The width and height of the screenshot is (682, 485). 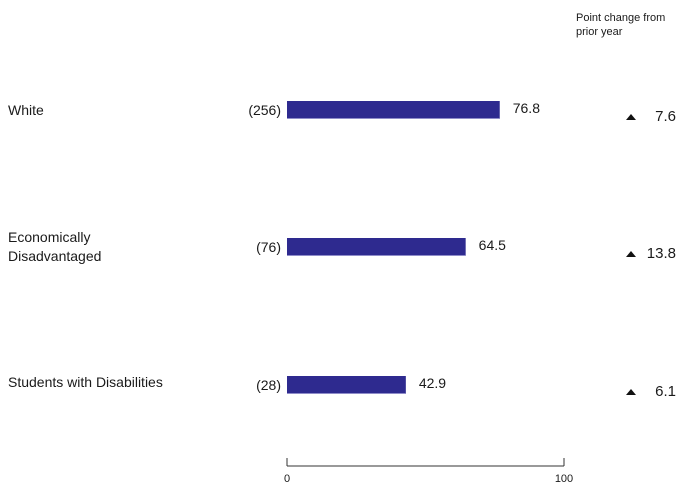 I want to click on point-change: 7.6, so click(x=651, y=117).